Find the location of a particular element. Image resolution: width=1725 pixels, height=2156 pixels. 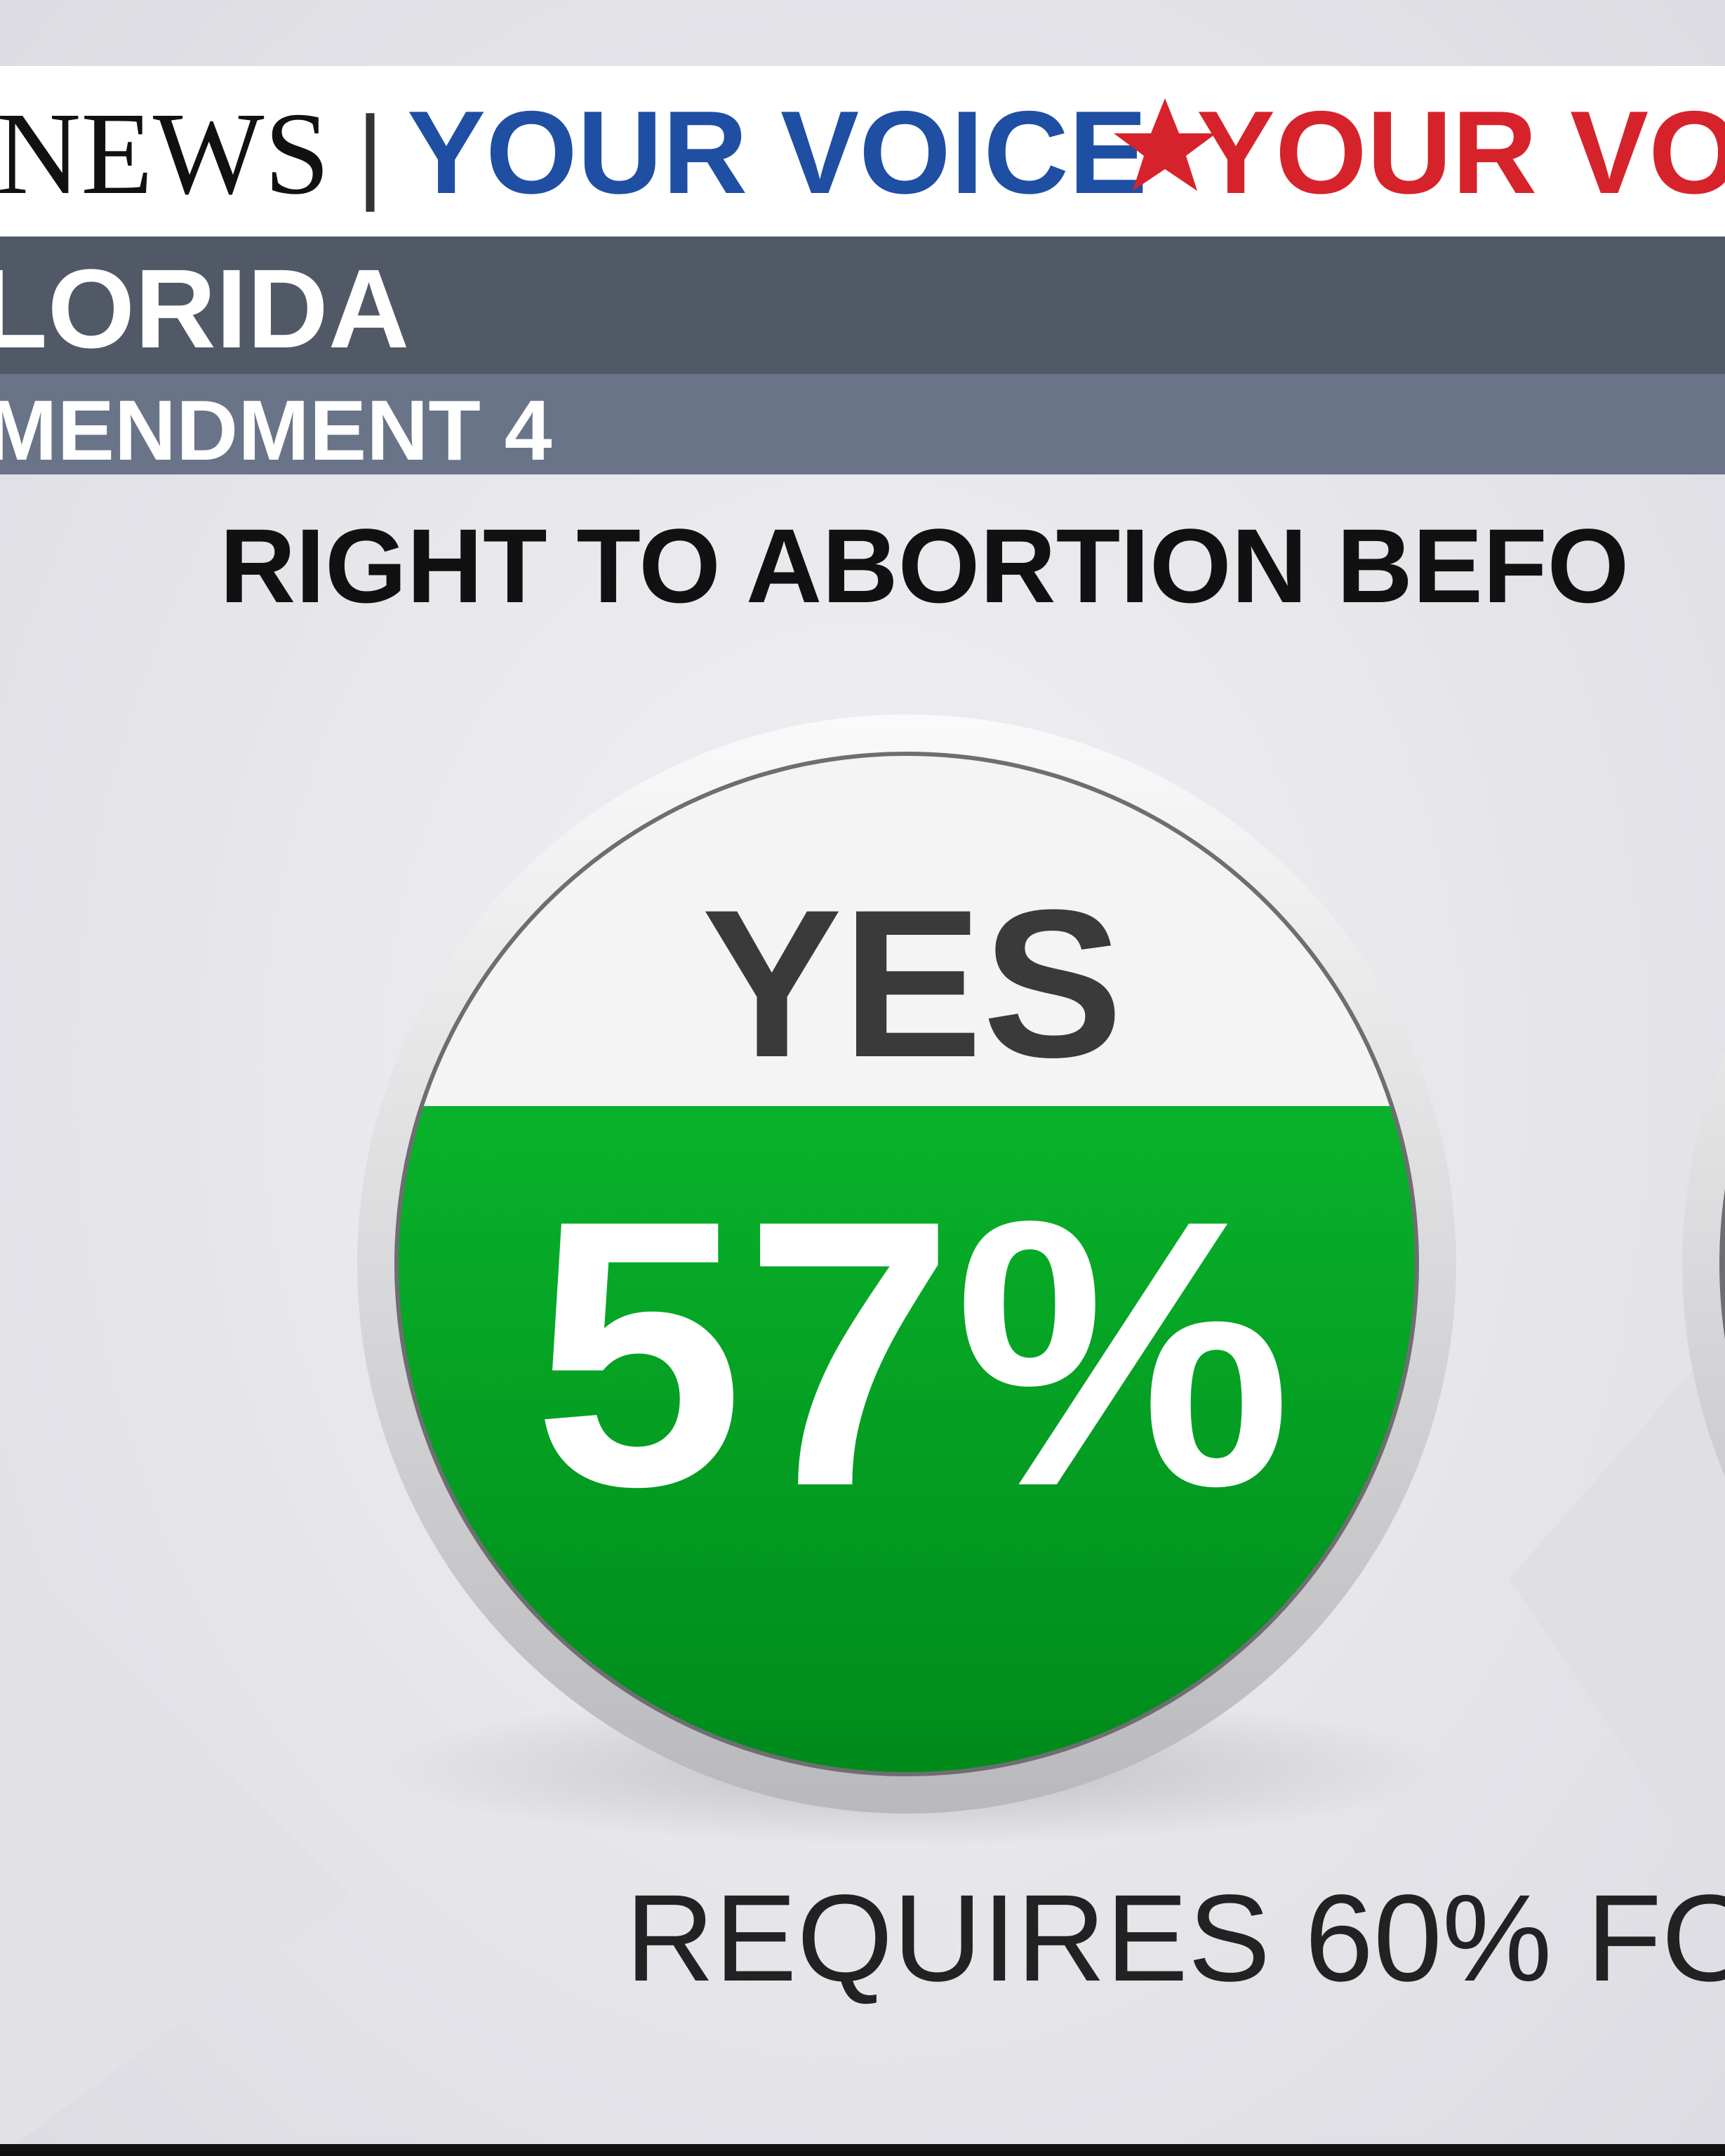

measure-bar is located at coordinates (862, 424).